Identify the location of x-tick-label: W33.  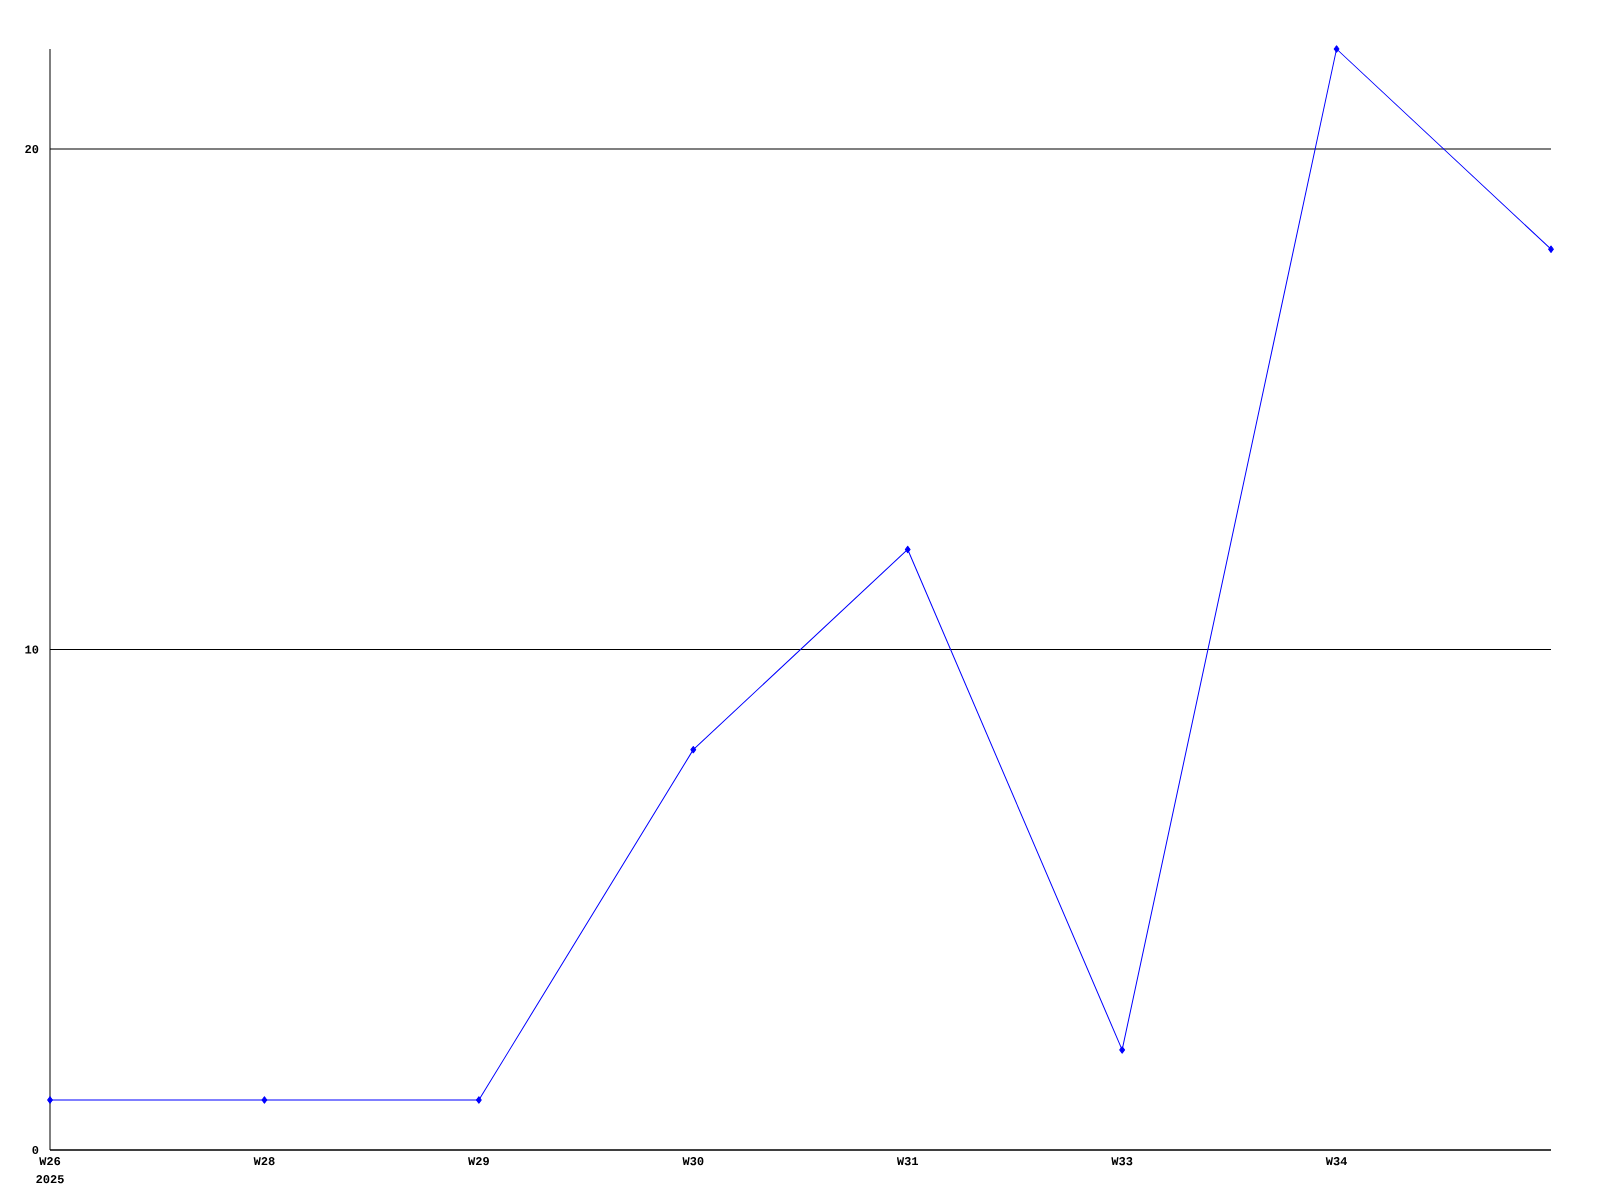
(1122, 1161).